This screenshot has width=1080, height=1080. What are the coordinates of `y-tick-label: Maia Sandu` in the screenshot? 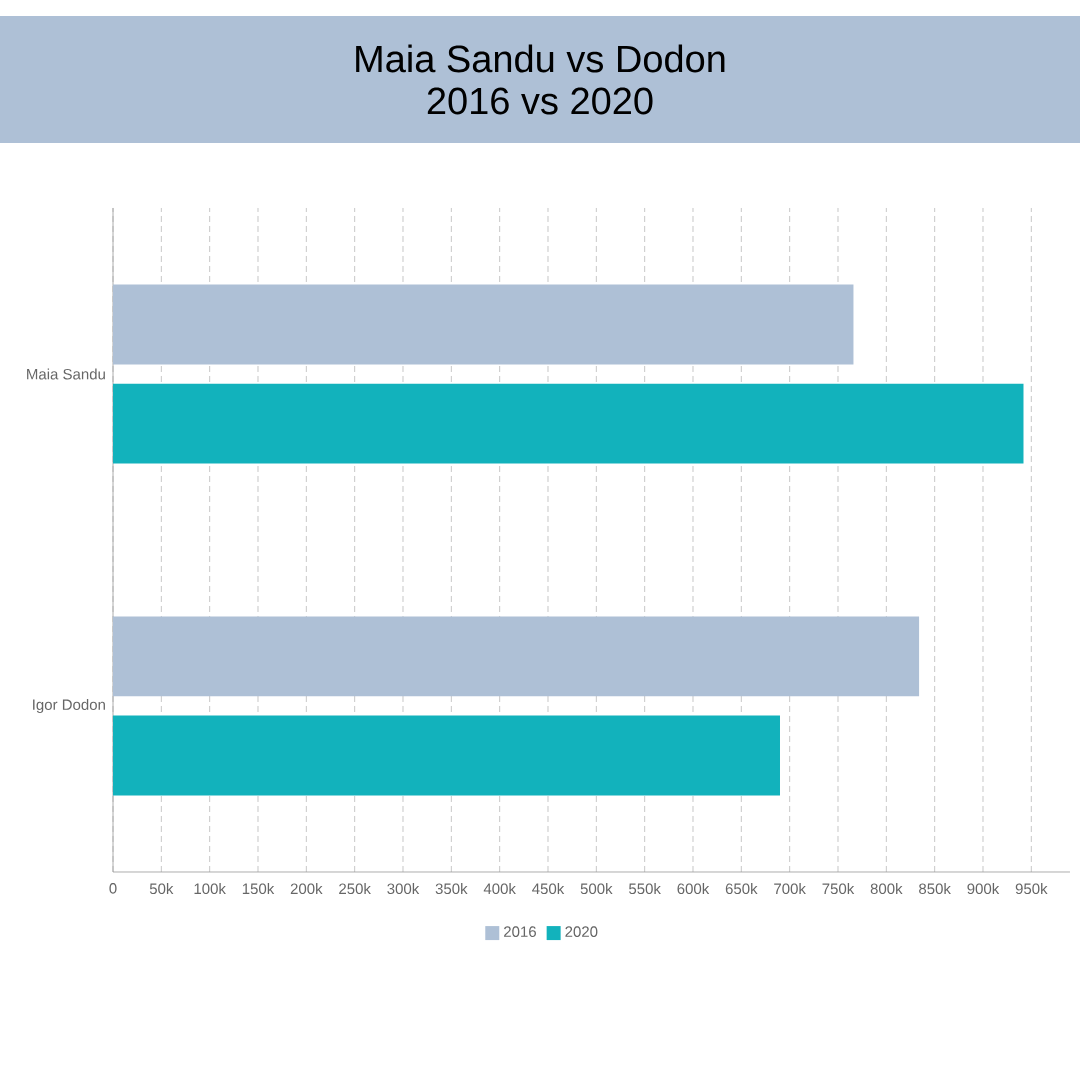 It's located at (66, 374).